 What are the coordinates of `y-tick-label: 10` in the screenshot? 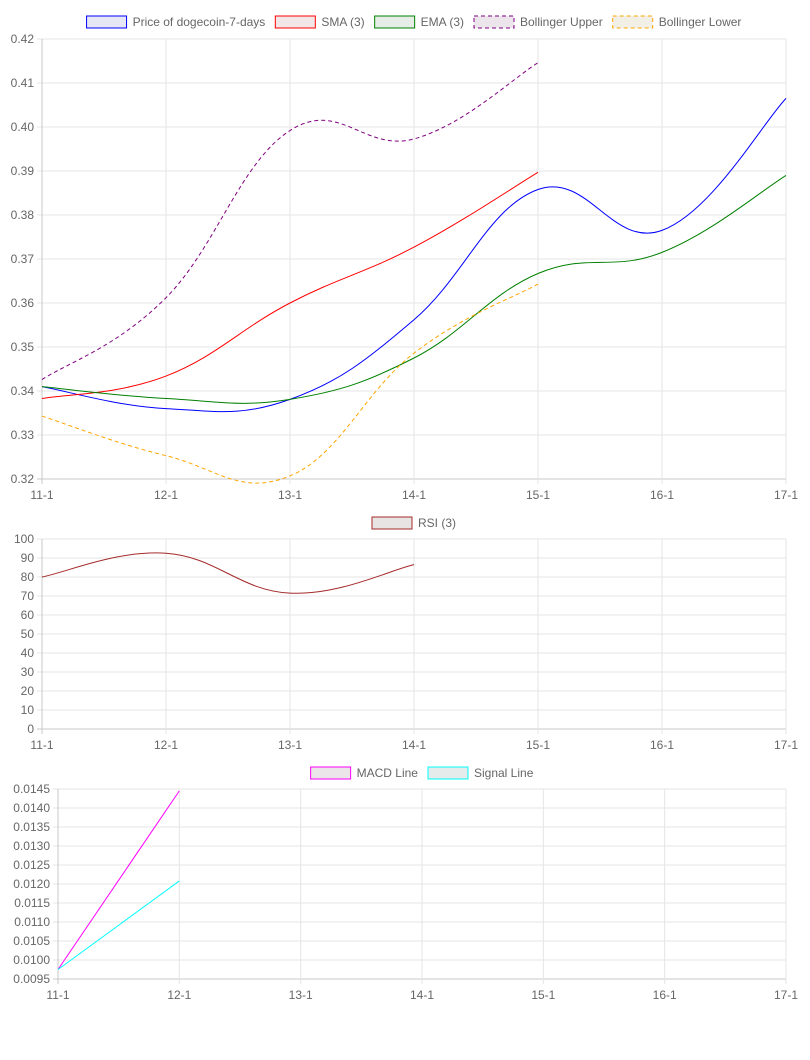 It's located at (28, 710).